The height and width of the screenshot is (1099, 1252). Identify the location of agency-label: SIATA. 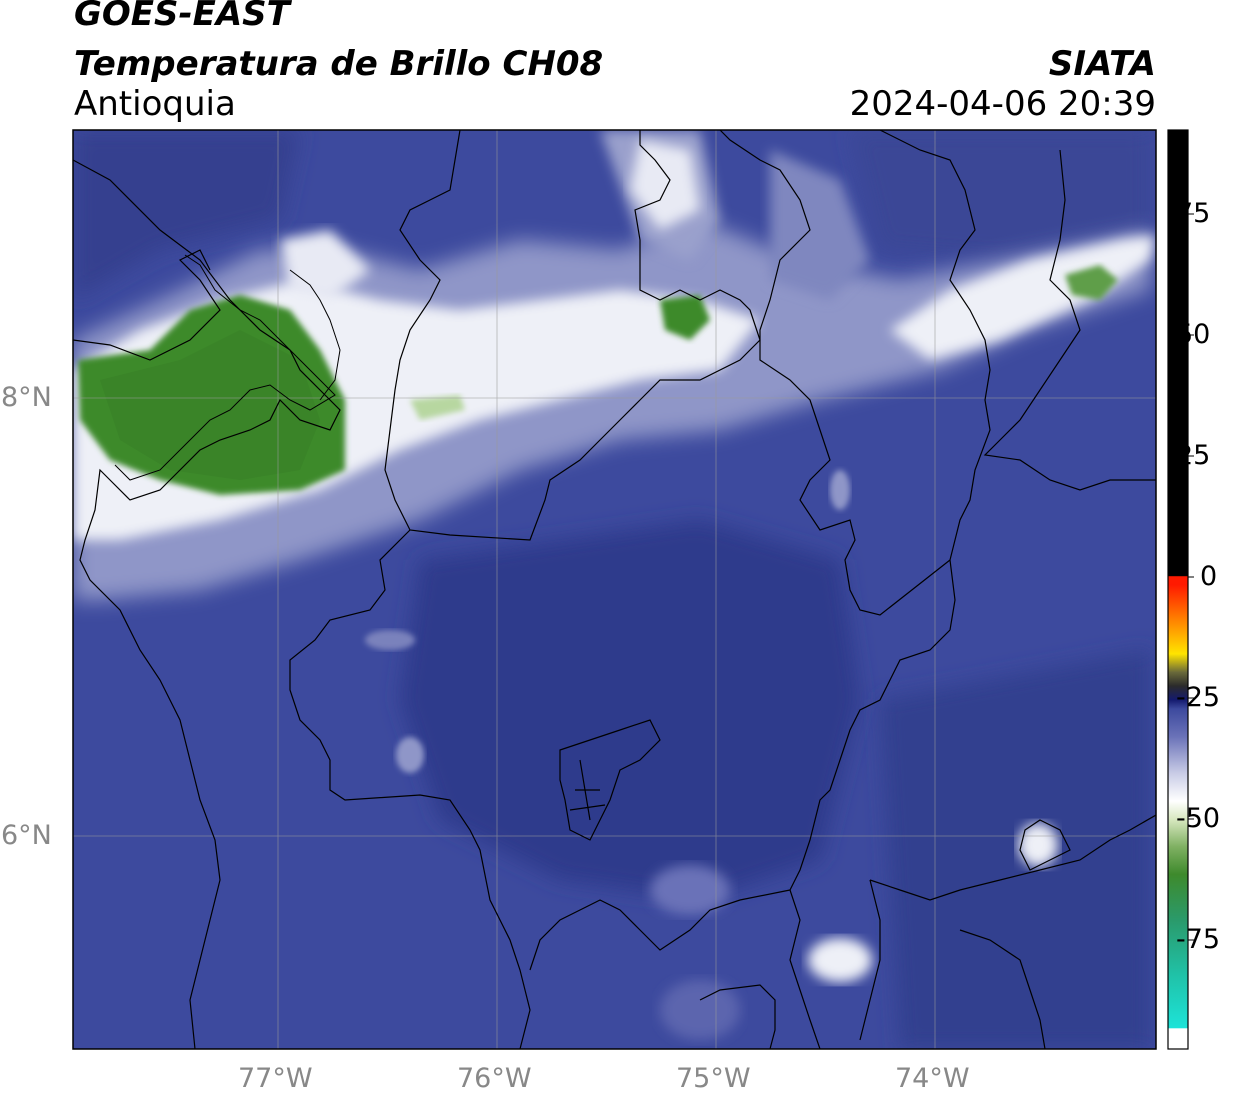
(1102, 64).